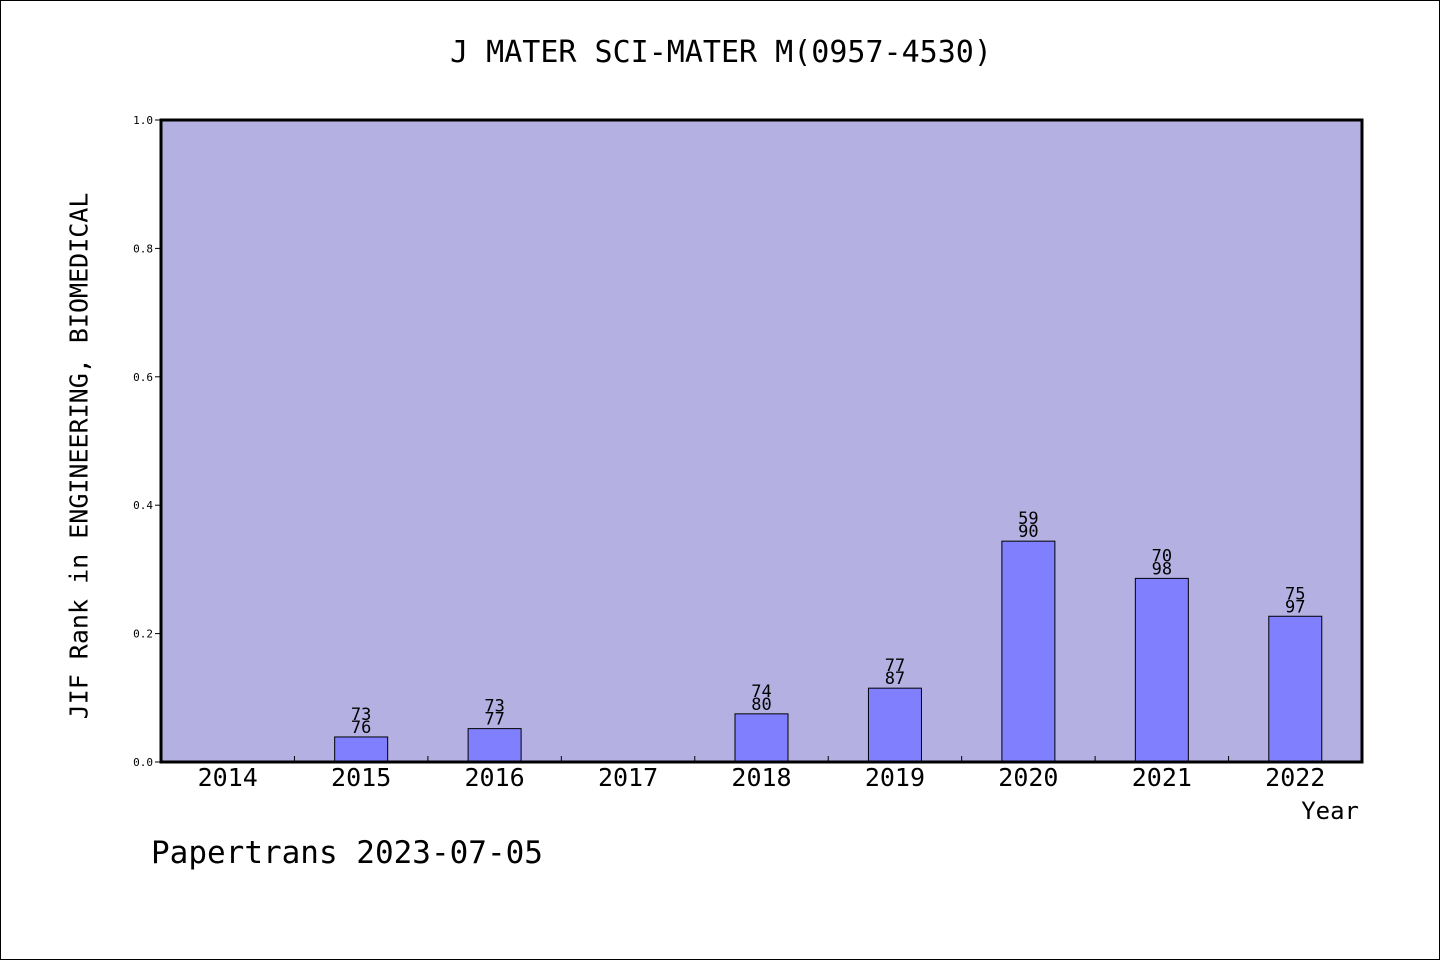 This screenshot has width=1440, height=960. What do you see at coordinates (143, 634) in the screenshot?
I see `y-tick-label: 0.2` at bounding box center [143, 634].